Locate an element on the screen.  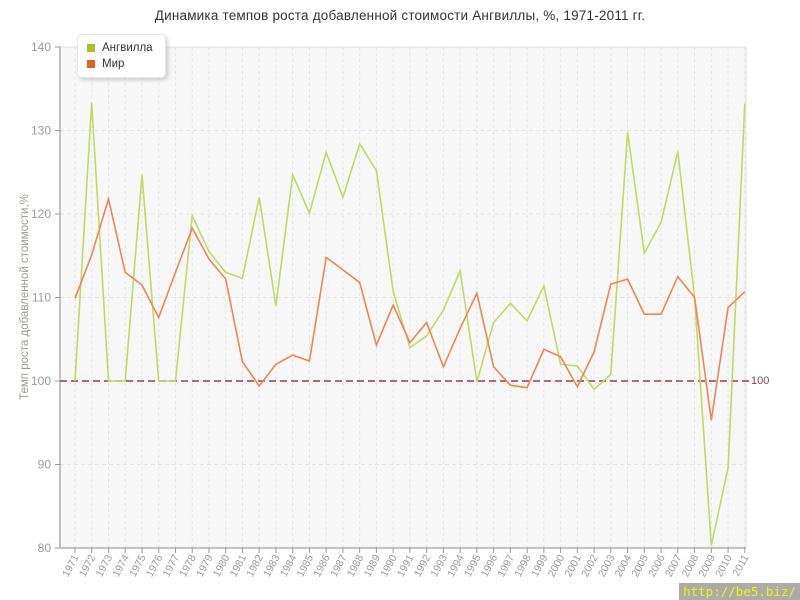
world-swatch-icon is located at coordinates (91, 64).